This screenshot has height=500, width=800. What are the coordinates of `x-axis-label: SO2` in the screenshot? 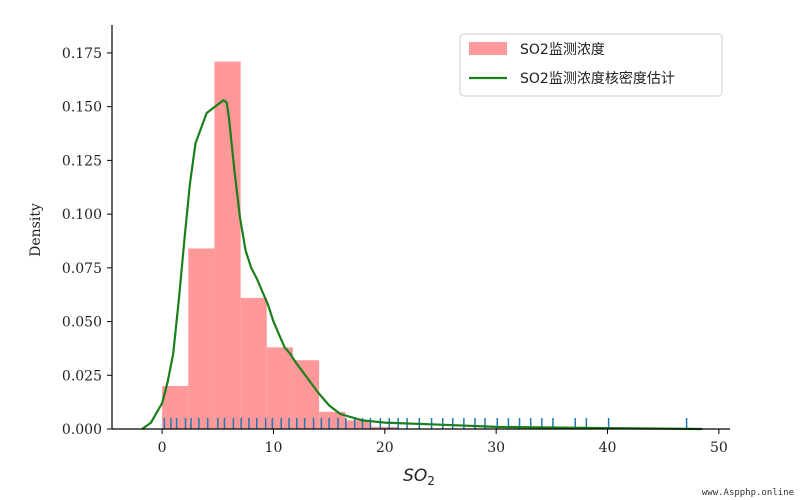 It's located at (419, 477).